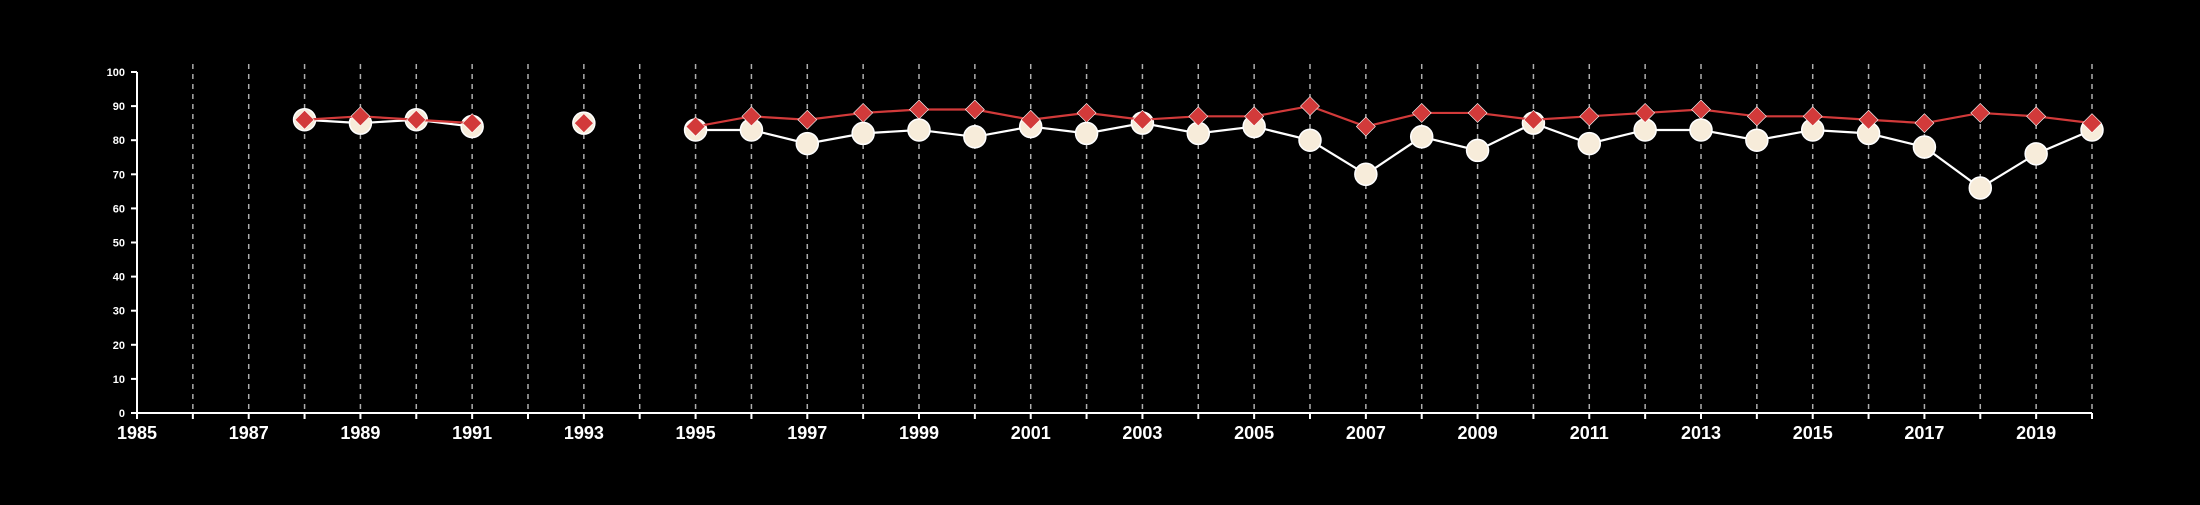 The image size is (2200, 505). What do you see at coordinates (249, 433) in the screenshot?
I see `x-tick-label: 1987` at bounding box center [249, 433].